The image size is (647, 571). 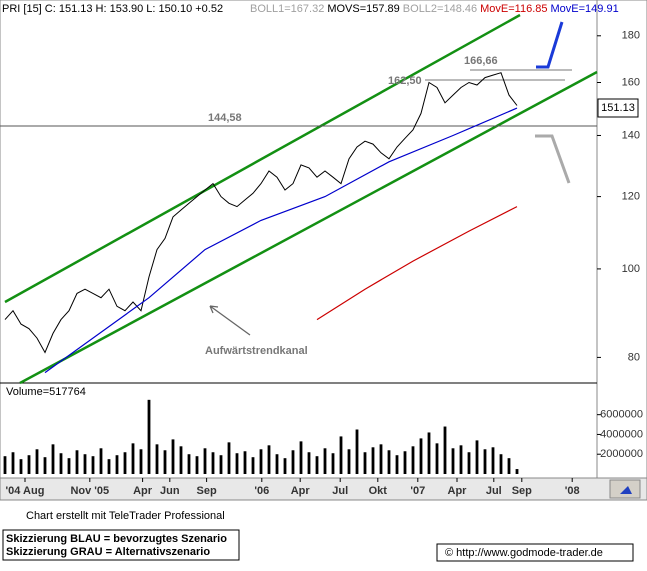 What do you see at coordinates (417, 491) in the screenshot?
I see `x-tick-label: '07` at bounding box center [417, 491].